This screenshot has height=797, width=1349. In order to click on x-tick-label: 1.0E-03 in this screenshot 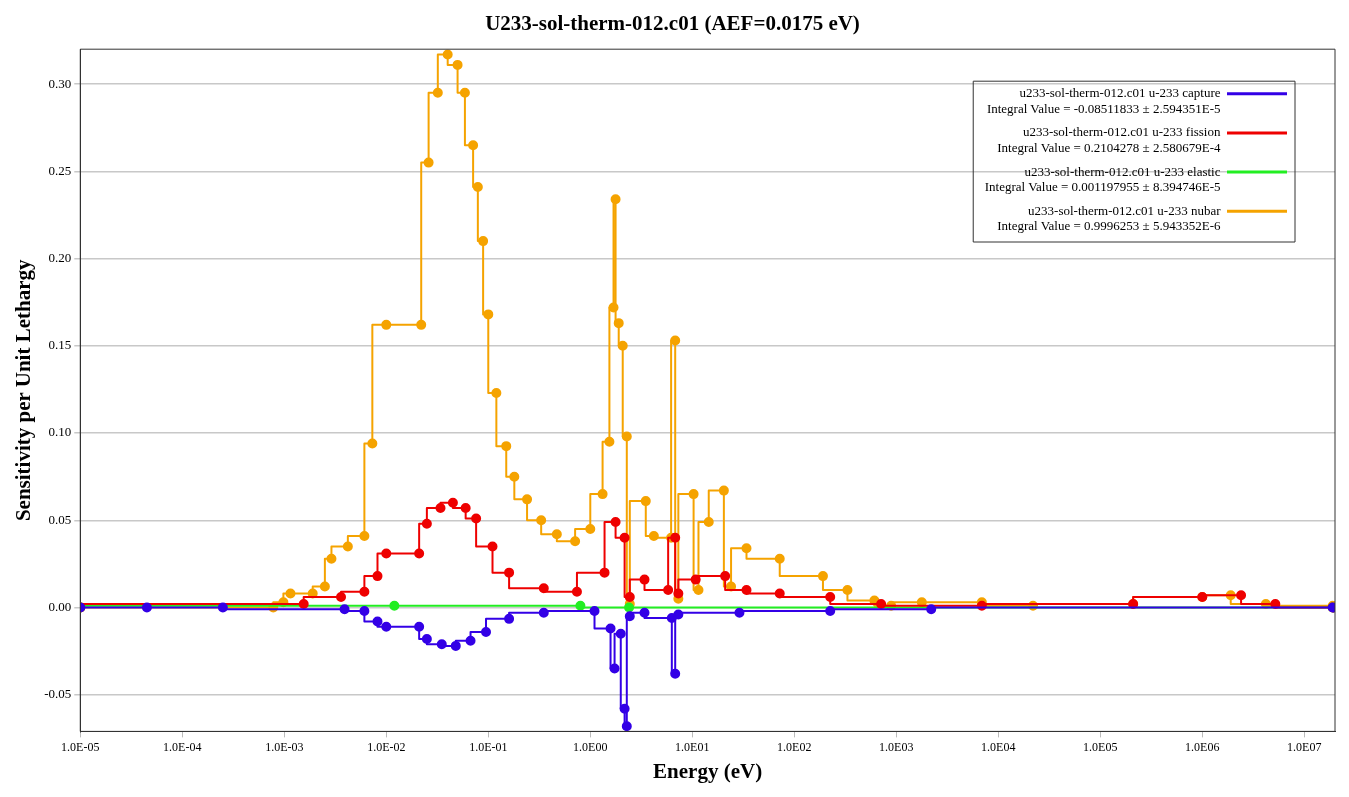, I will do `click(284, 746)`.